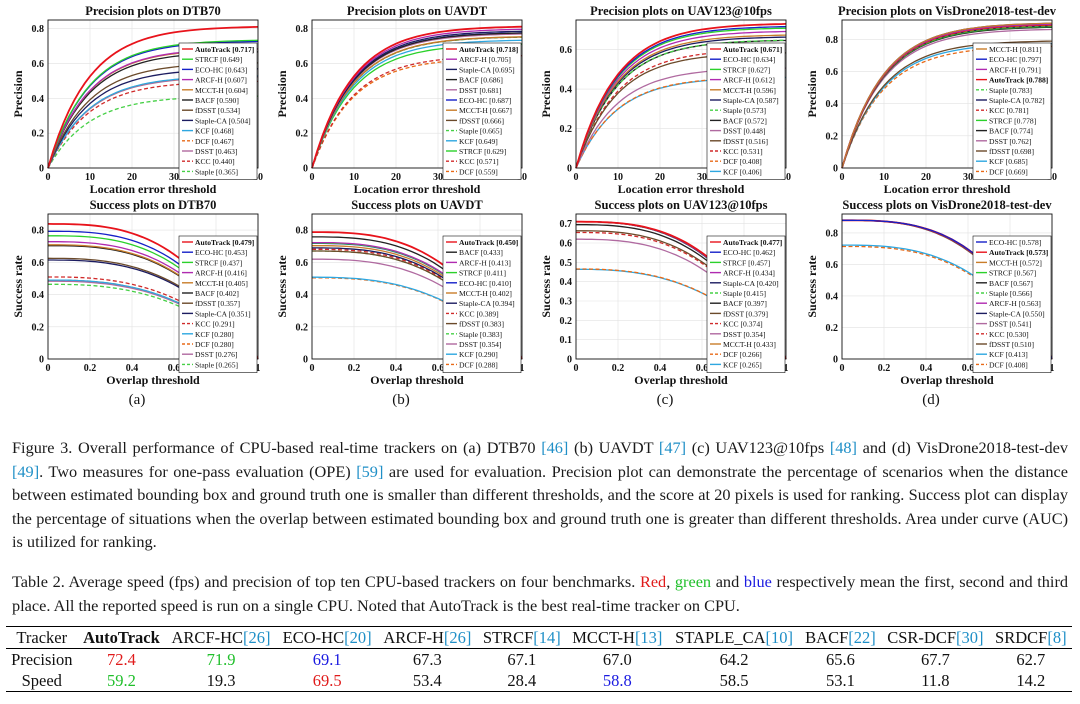 The width and height of the screenshot is (1080, 704). I want to click on table-cell: 67.7, so click(935, 659).